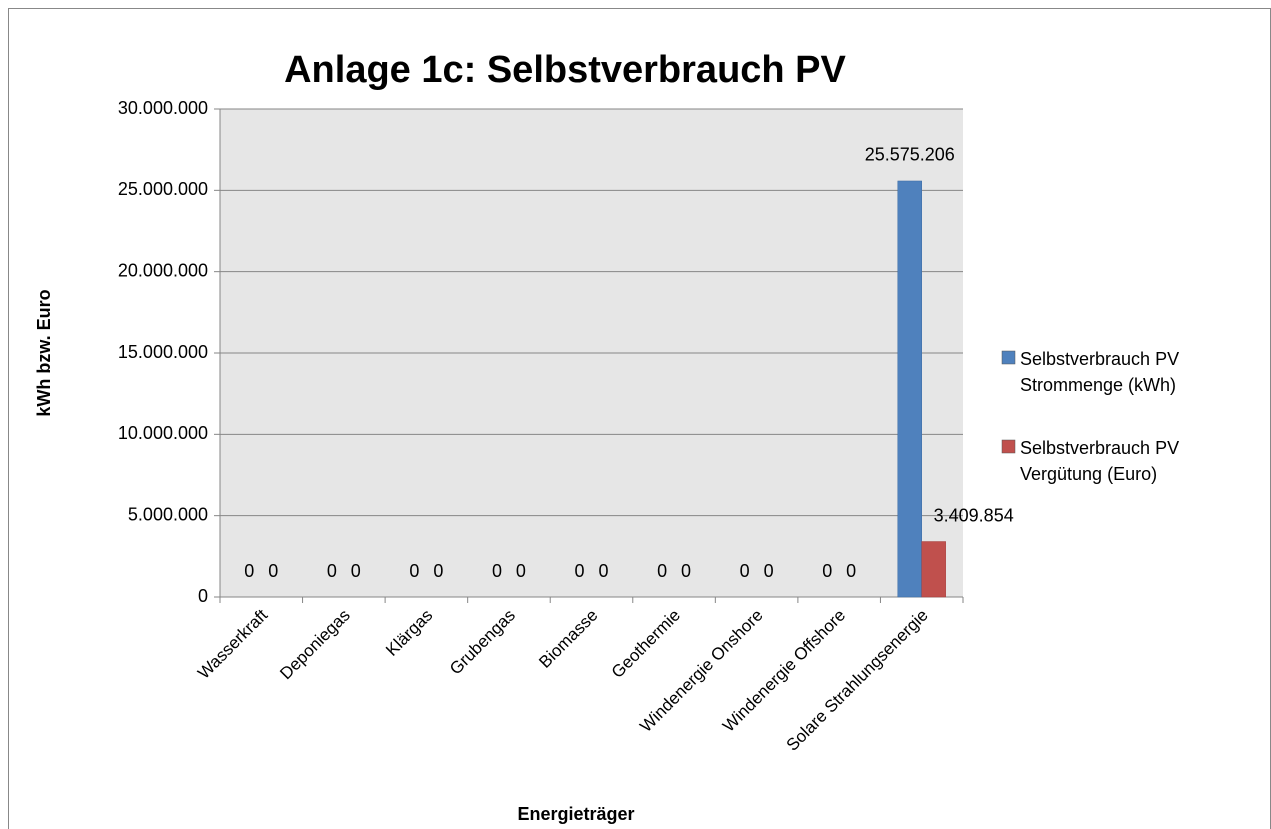 This screenshot has width=1271, height=829. What do you see at coordinates (575, 814) in the screenshot?
I see `x-axis-title: Energieträger` at bounding box center [575, 814].